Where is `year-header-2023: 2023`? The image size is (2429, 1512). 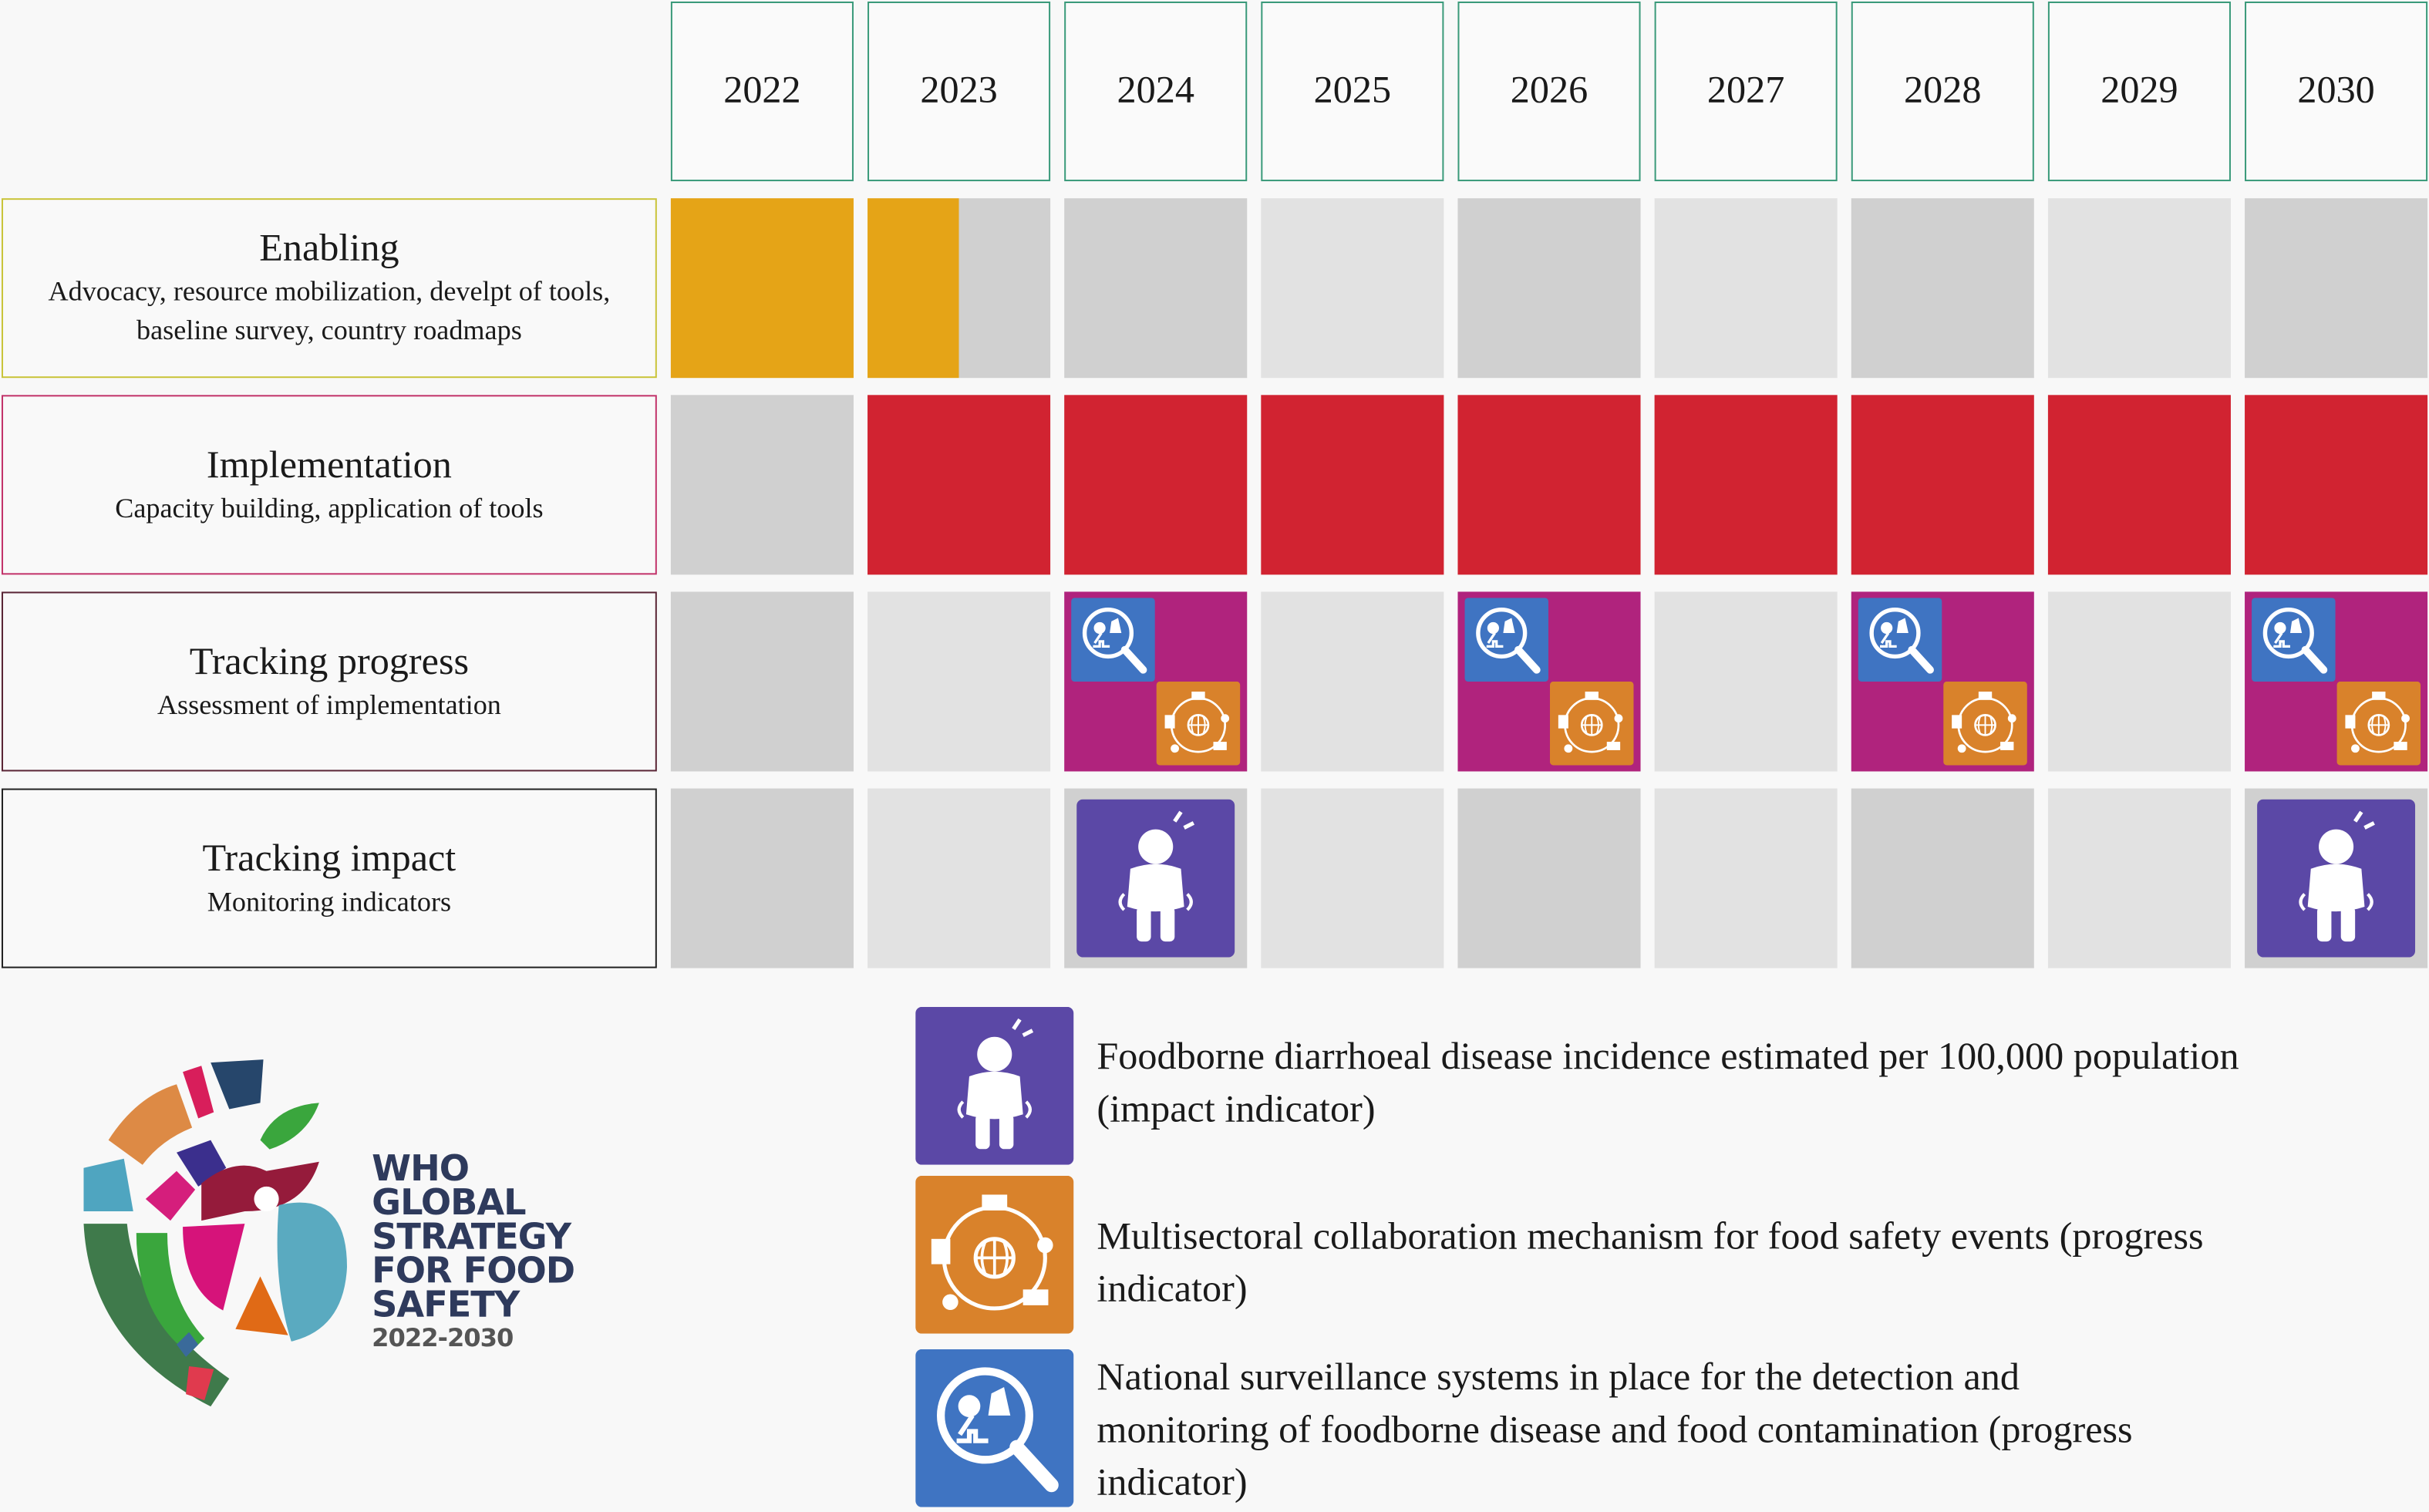 year-header-2023: 2023 is located at coordinates (960, 92).